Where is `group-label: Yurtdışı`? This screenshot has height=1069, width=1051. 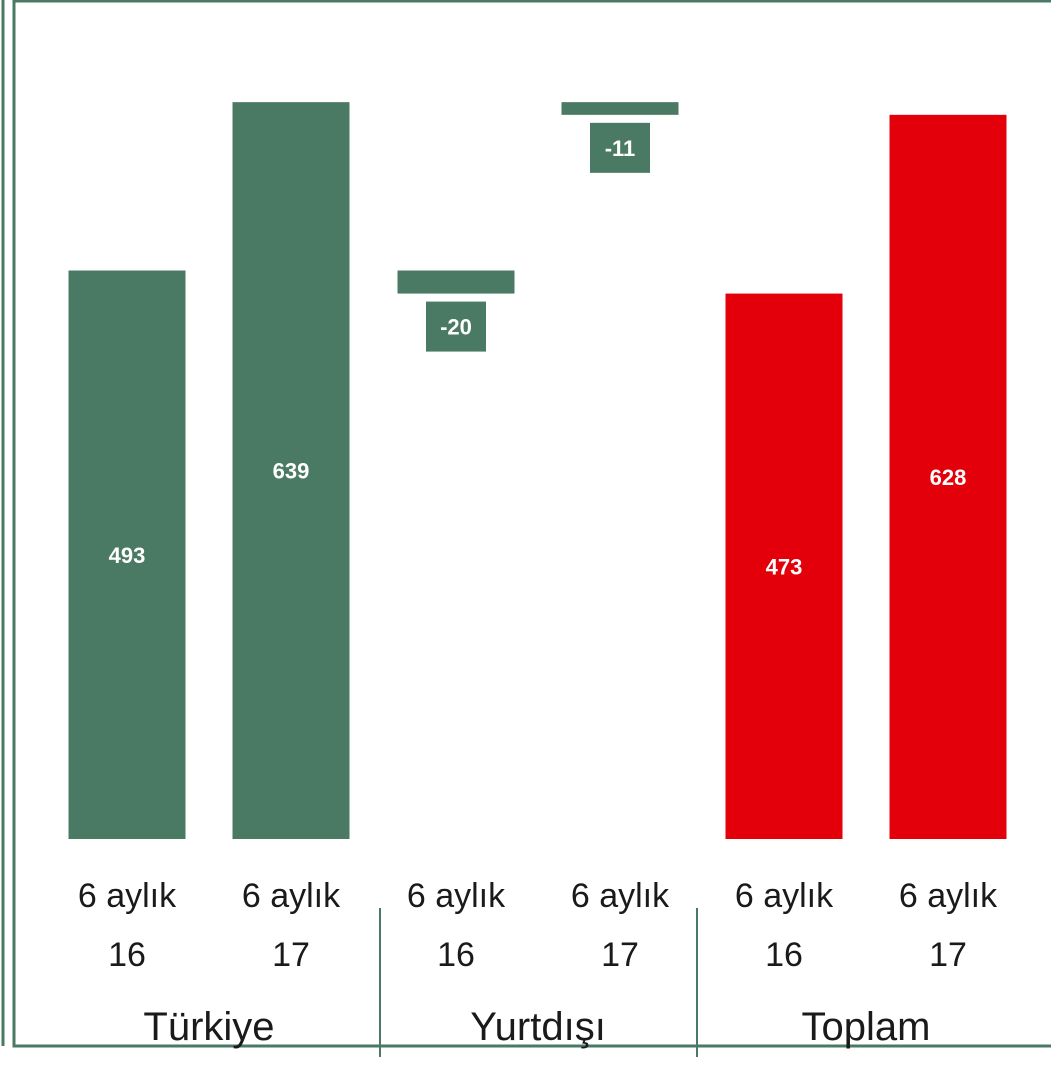
group-label: Yurtdışı is located at coordinates (538, 1027).